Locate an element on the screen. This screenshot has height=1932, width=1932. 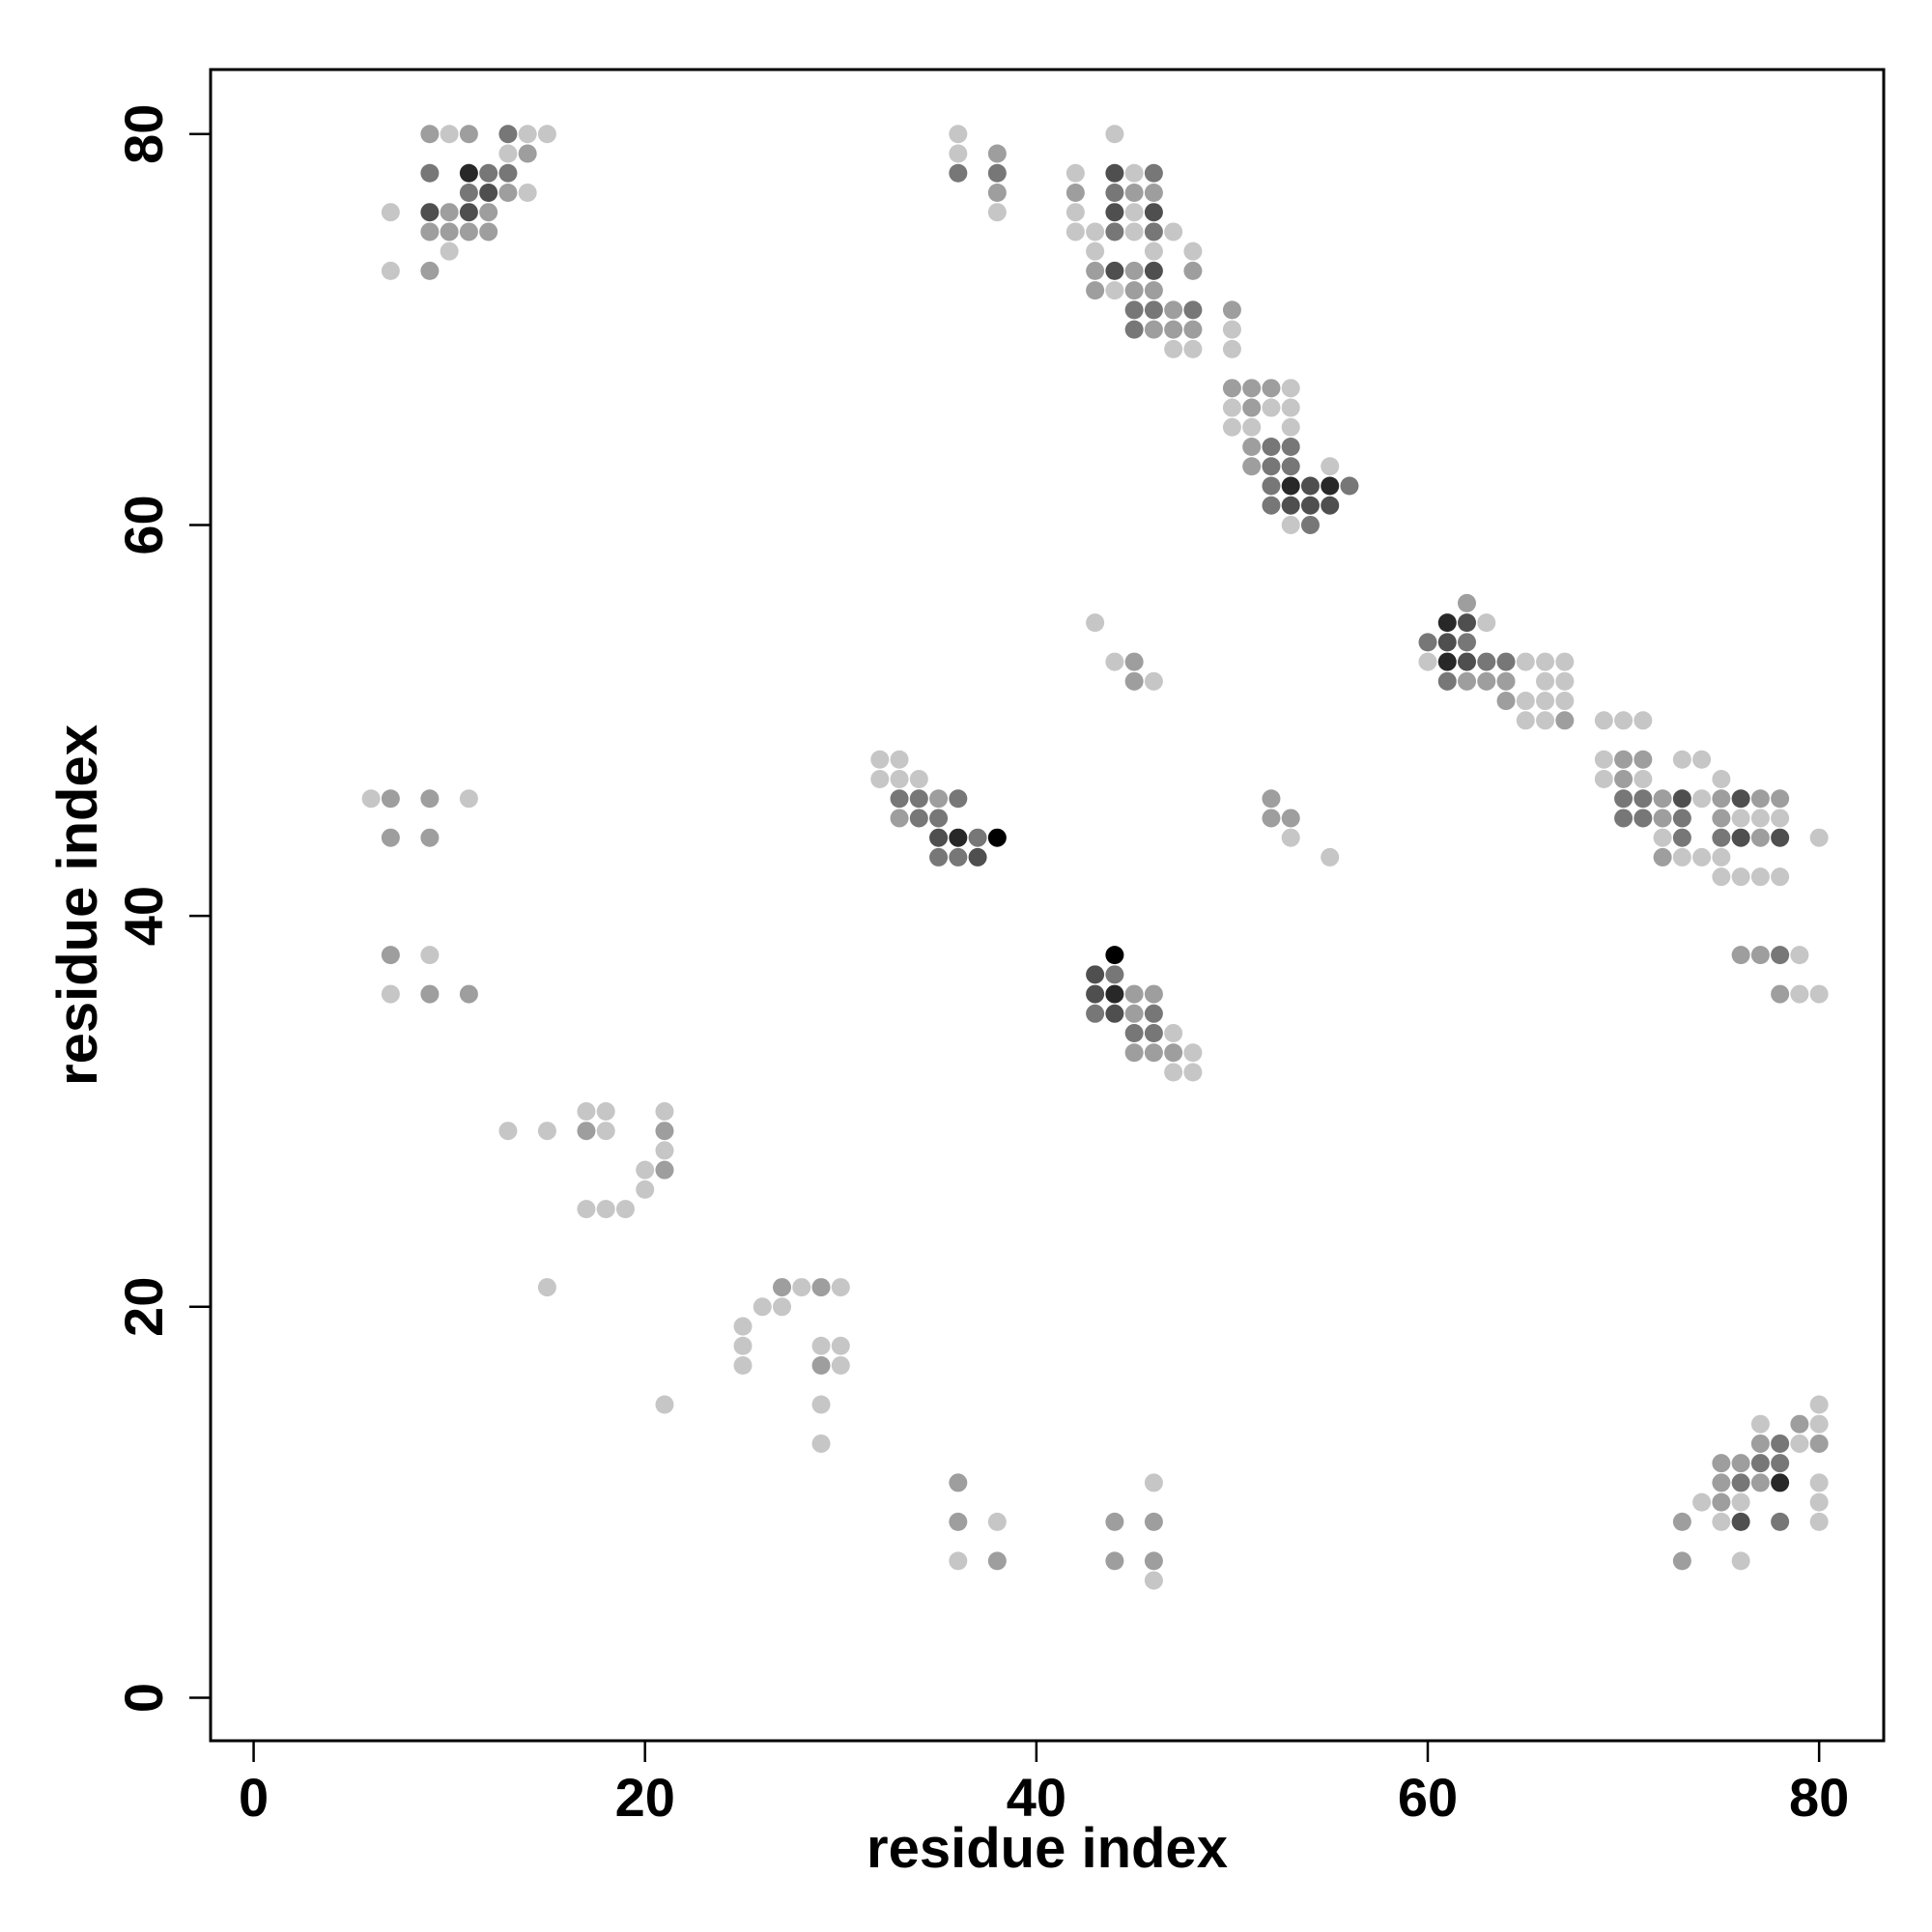
y-tick-label: 20 is located at coordinates (143, 1307).